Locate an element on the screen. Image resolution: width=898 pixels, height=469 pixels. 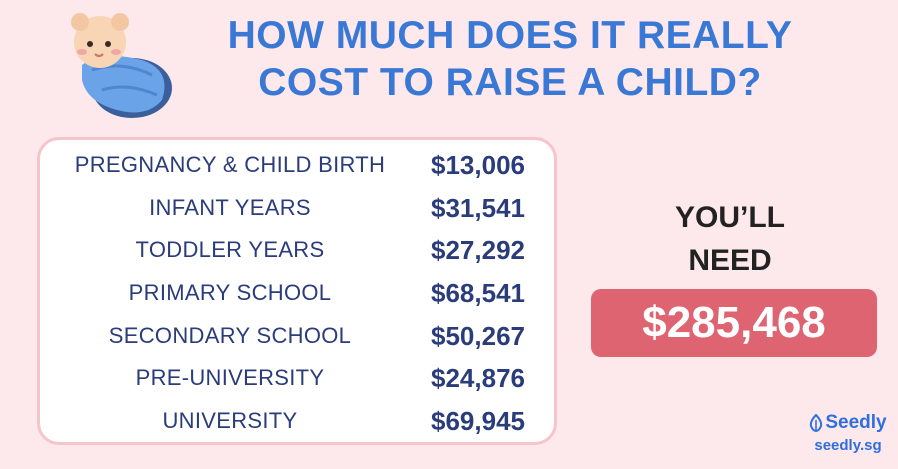
row-value: $69,945 is located at coordinates (478, 420).